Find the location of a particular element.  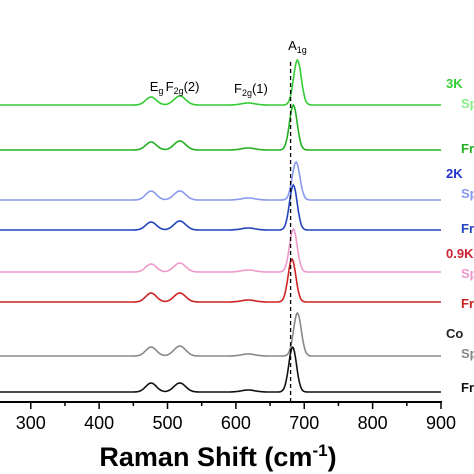

series-label-4: Sp is located at coordinates (467, 193).